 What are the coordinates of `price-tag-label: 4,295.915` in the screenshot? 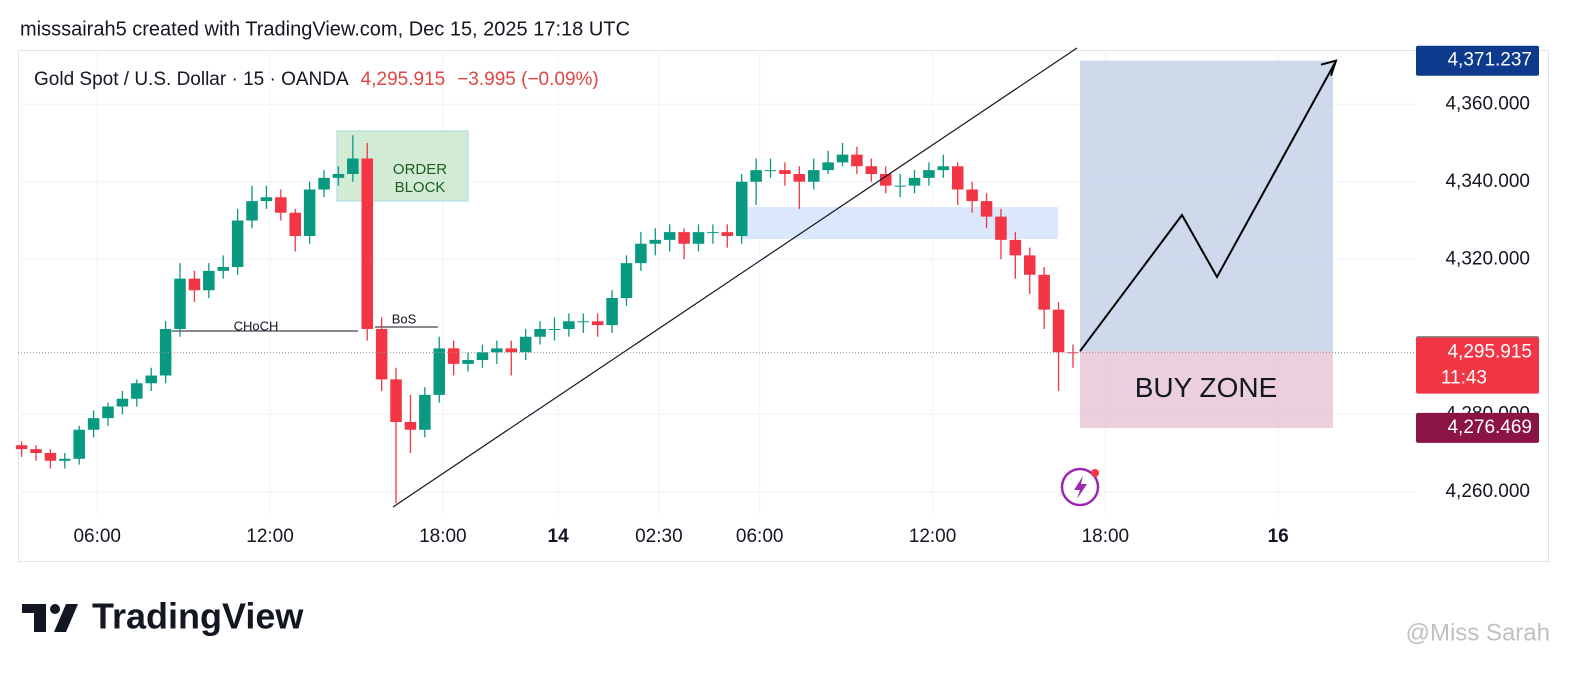 It's located at (1489, 352).